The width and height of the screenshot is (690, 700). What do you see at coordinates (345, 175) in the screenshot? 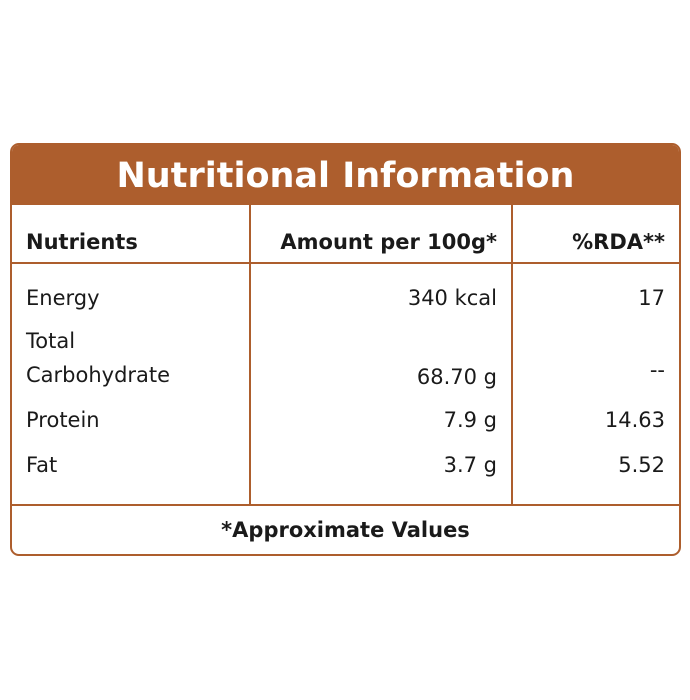
I see `table-title: Nutritional Information` at bounding box center [345, 175].